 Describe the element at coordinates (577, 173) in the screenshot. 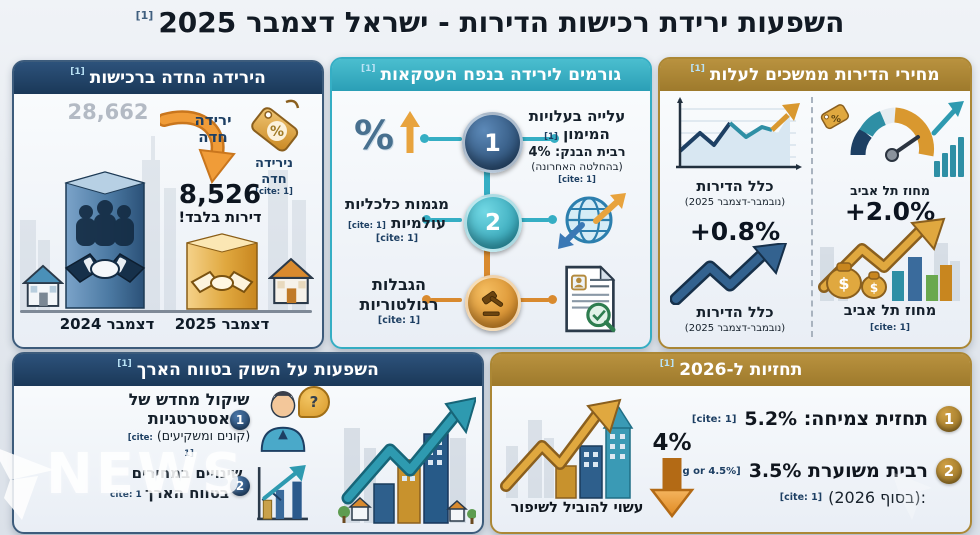

I see `factor-1-subdetail-row: (בהחלטה האחרונה) [cite: 1]` at that location.